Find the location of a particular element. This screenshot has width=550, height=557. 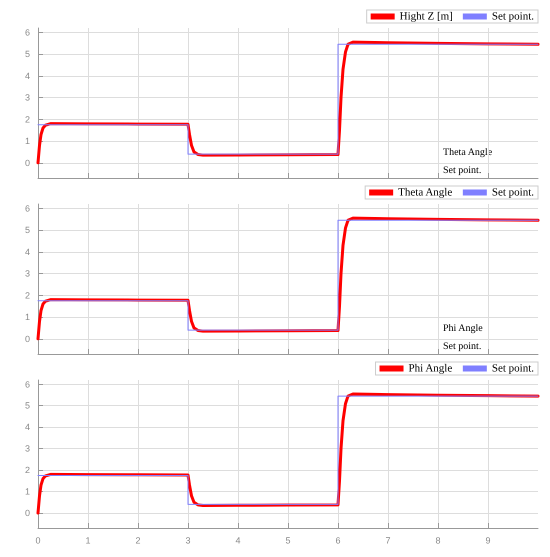

x-tick-label: 1 is located at coordinates (88, 541).